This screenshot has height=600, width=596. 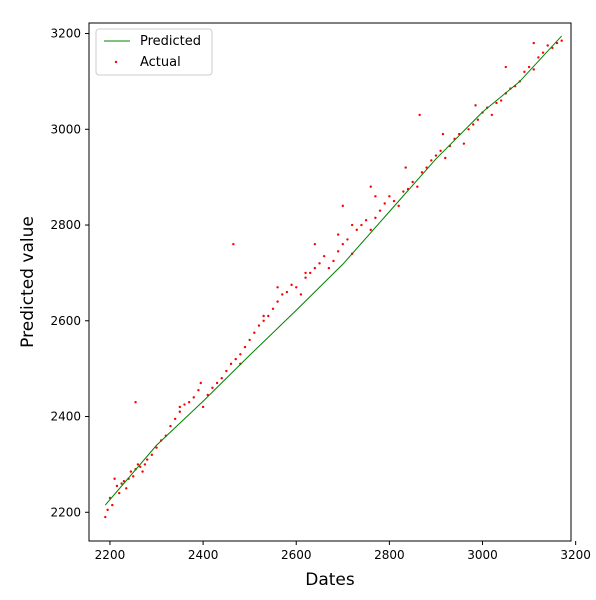 I want to click on y-tick-label: 2800, so click(x=65, y=225).